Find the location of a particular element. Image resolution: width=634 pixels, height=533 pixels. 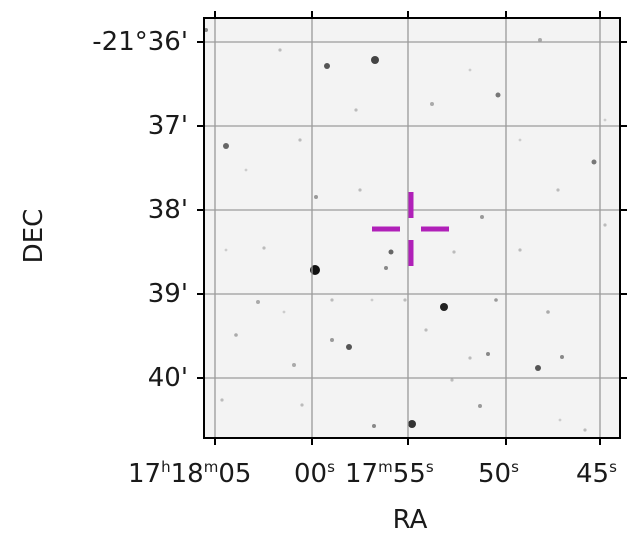

x-tick-label-1: 00s is located at coordinates (314, 473).